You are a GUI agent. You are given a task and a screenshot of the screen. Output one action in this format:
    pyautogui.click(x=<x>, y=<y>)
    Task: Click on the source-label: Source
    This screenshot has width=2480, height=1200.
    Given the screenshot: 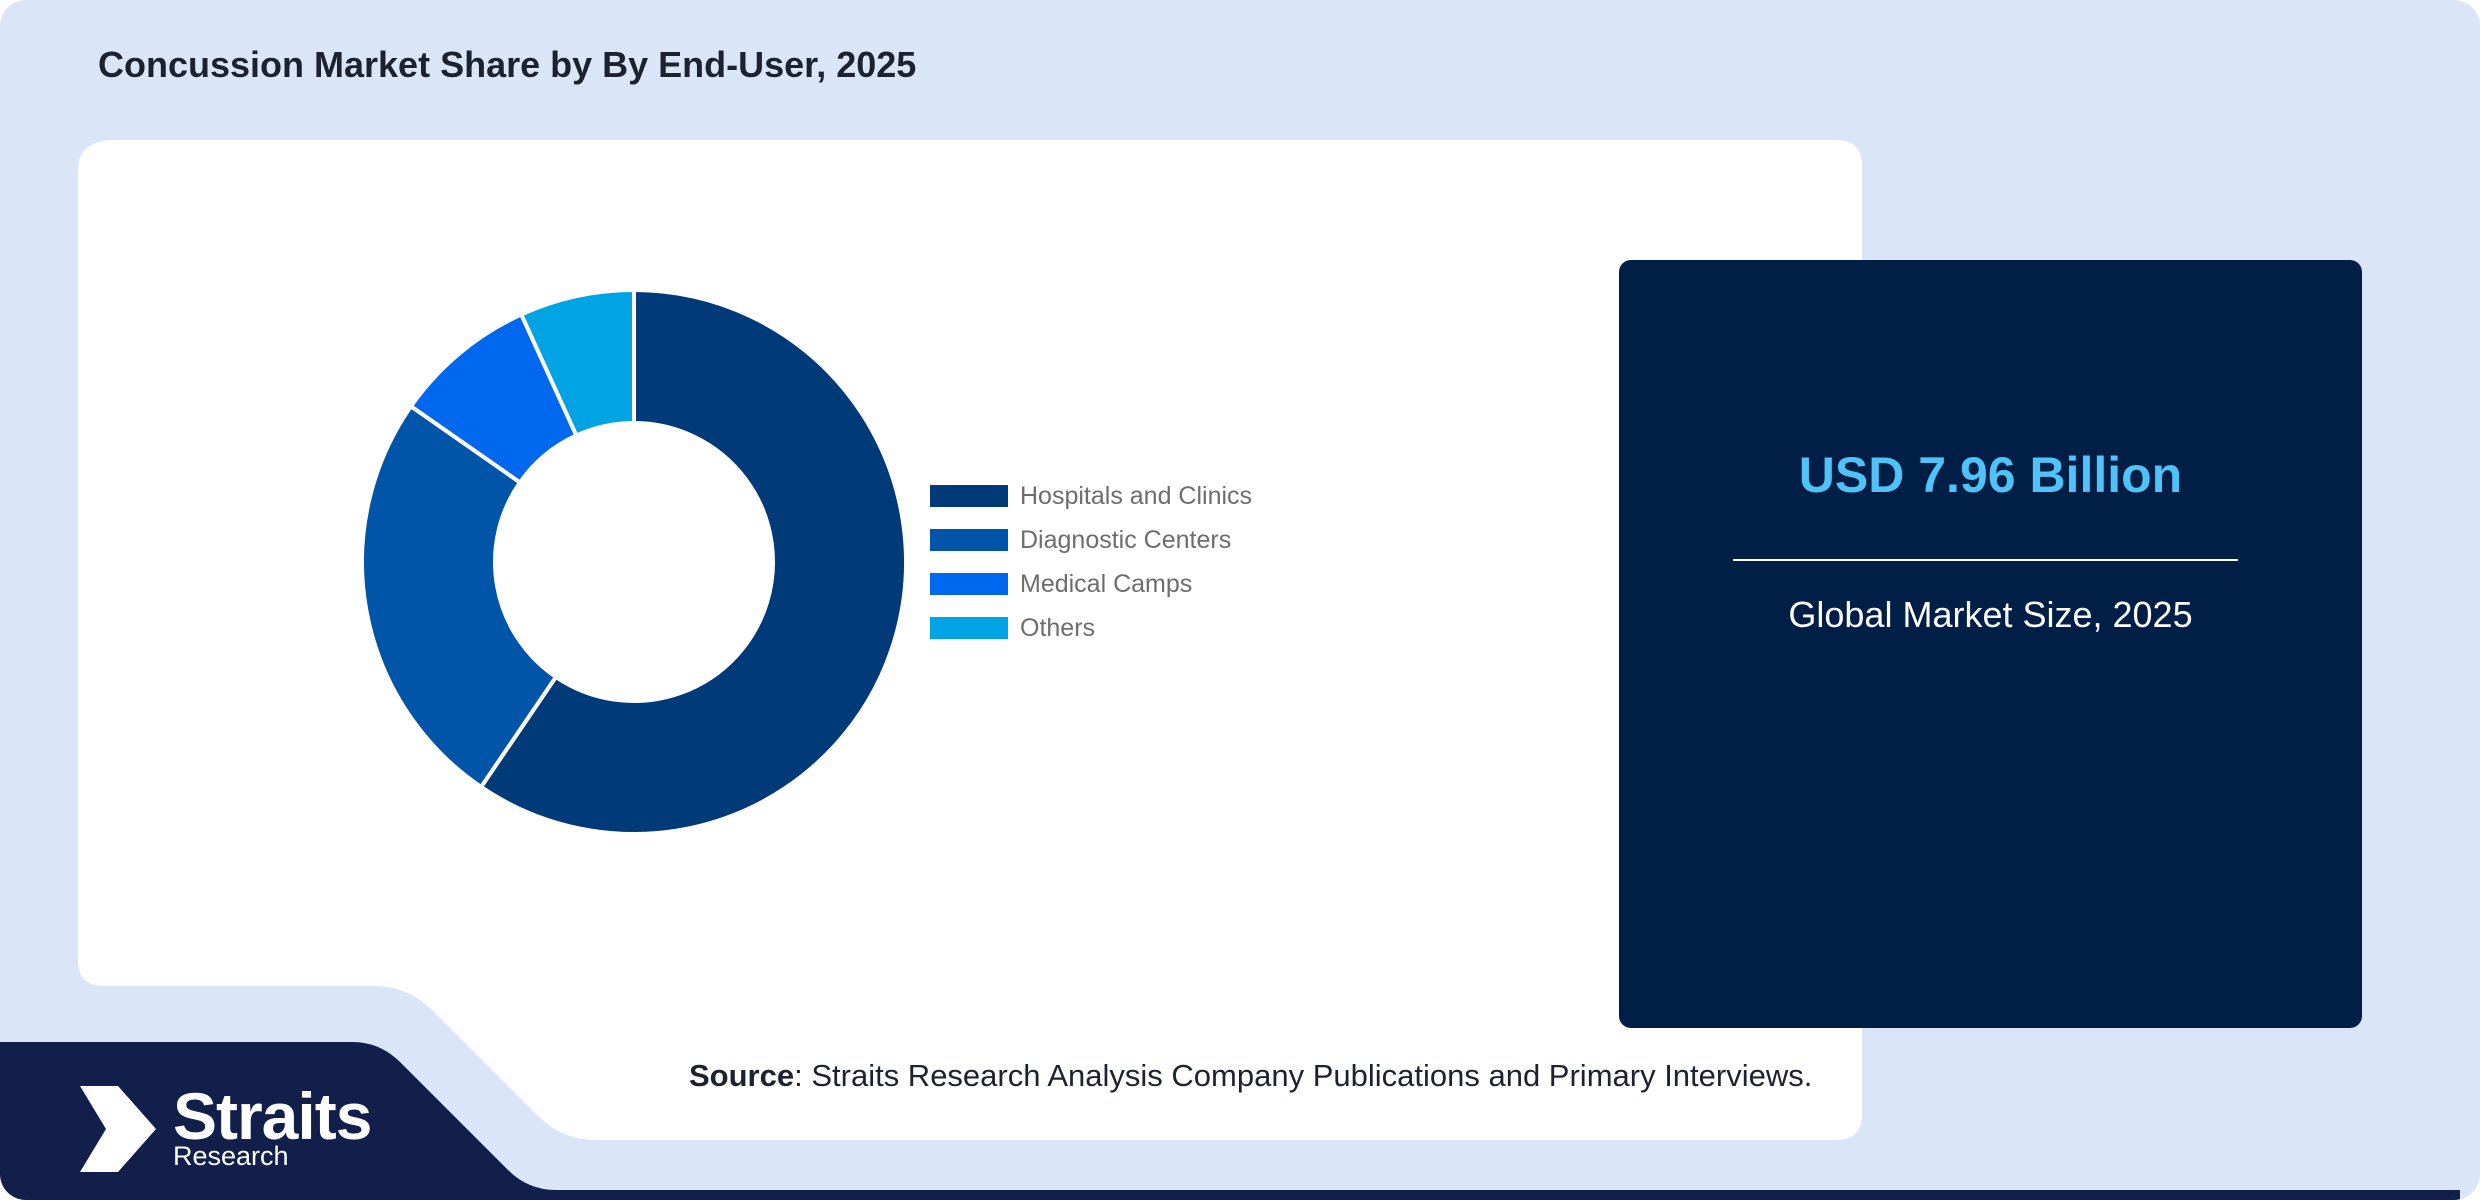 What is the action you would take?
    pyautogui.click(x=742, y=1075)
    